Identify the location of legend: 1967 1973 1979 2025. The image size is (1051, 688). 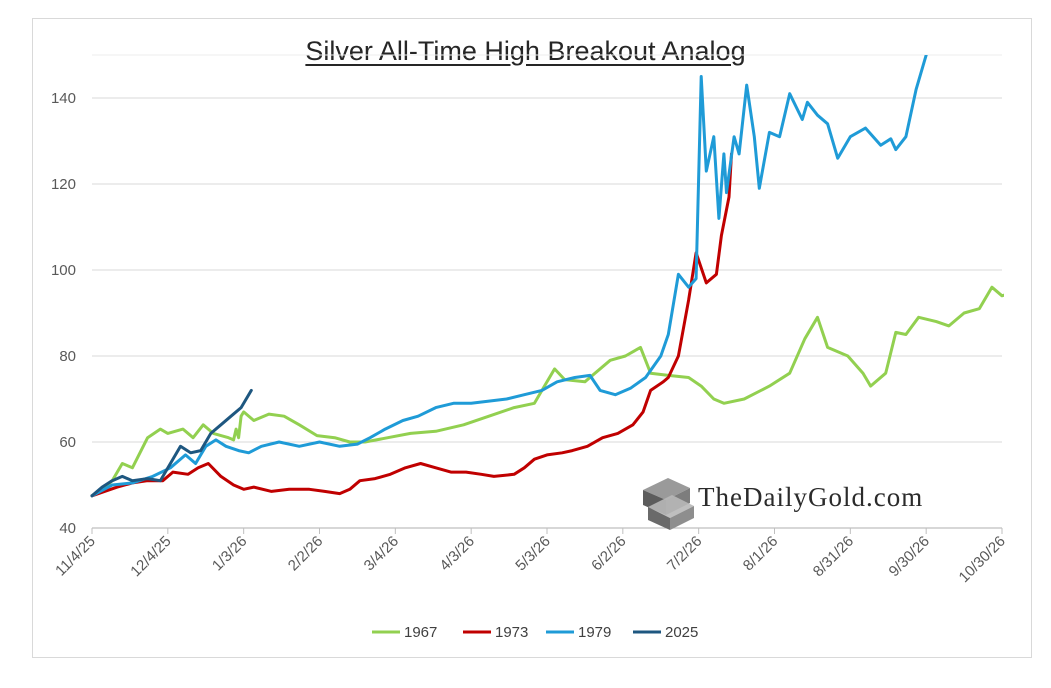
(535, 632).